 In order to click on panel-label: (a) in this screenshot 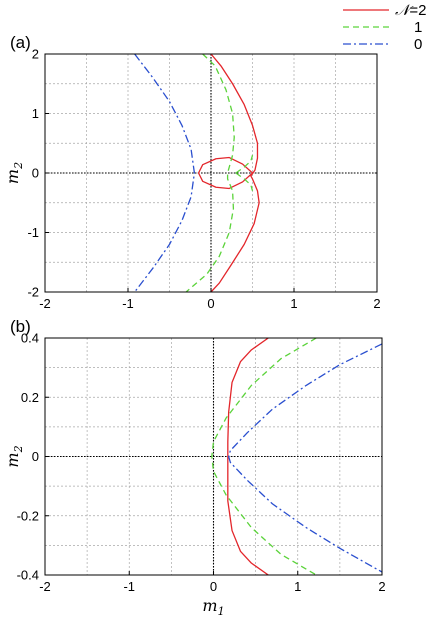, I will do `click(20, 42)`.